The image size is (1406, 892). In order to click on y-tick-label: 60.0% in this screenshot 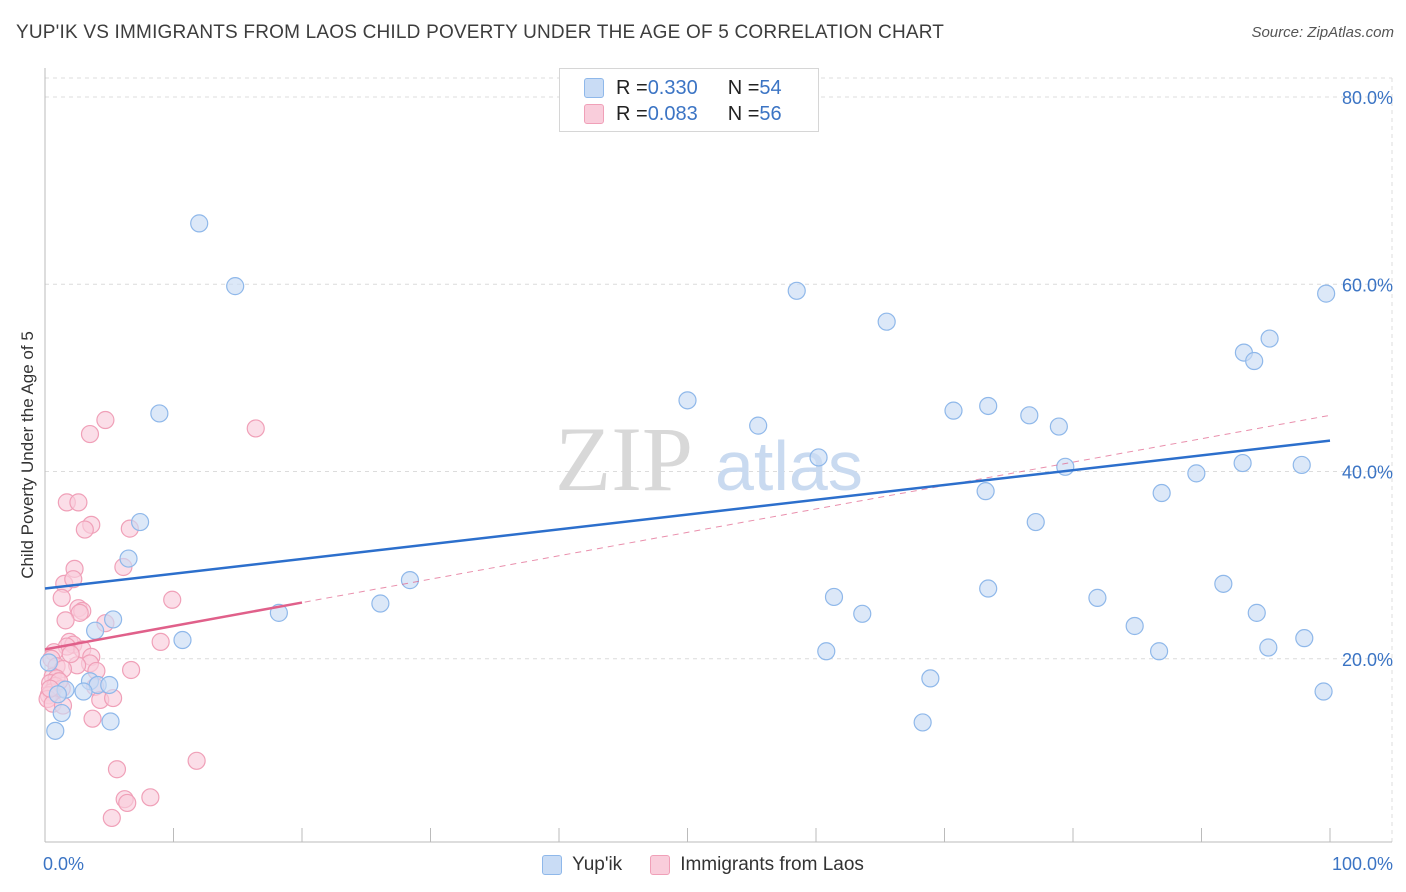, I will do `click(1367, 285)`.